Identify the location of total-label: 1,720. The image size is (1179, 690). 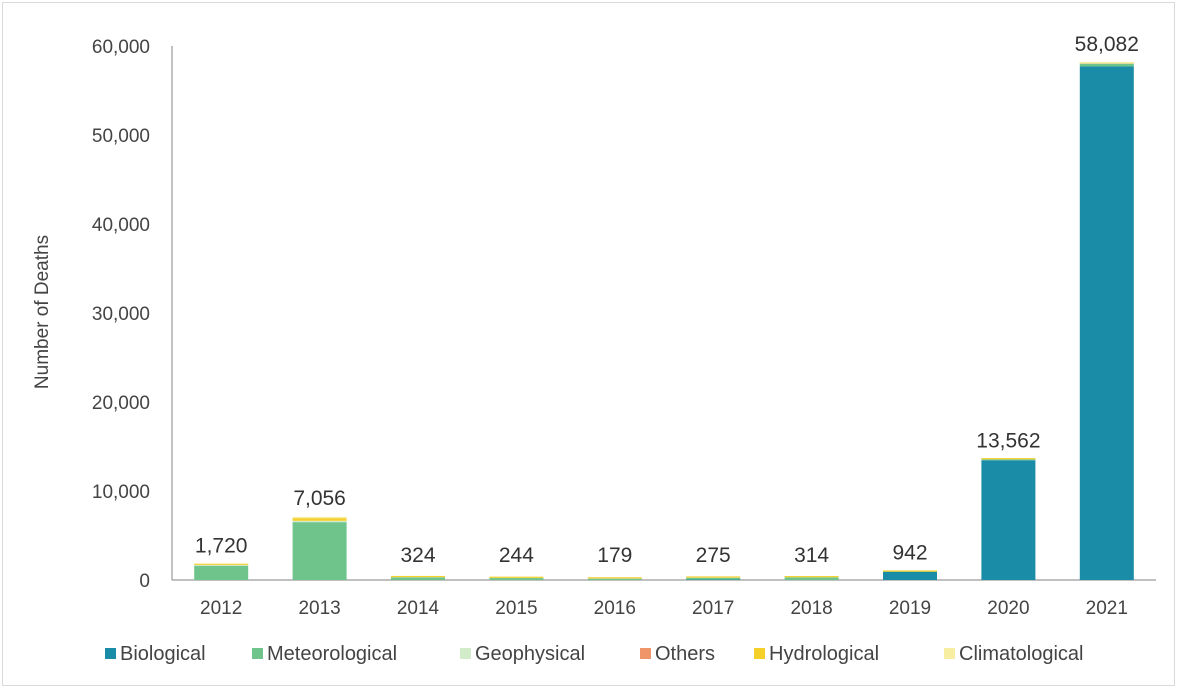
(221, 546).